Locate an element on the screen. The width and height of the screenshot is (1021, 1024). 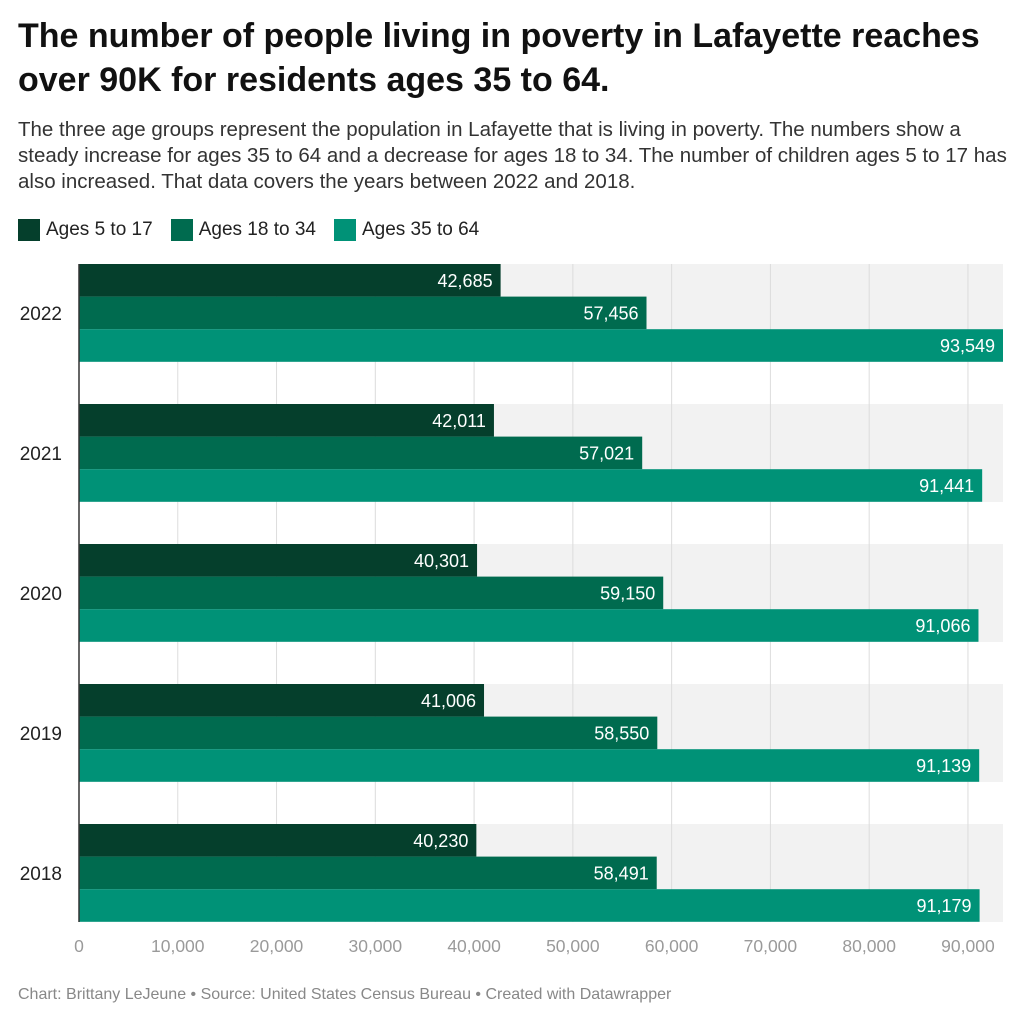
legend-item-ages-5-17: Ages 5 to 17 is located at coordinates (85, 230).